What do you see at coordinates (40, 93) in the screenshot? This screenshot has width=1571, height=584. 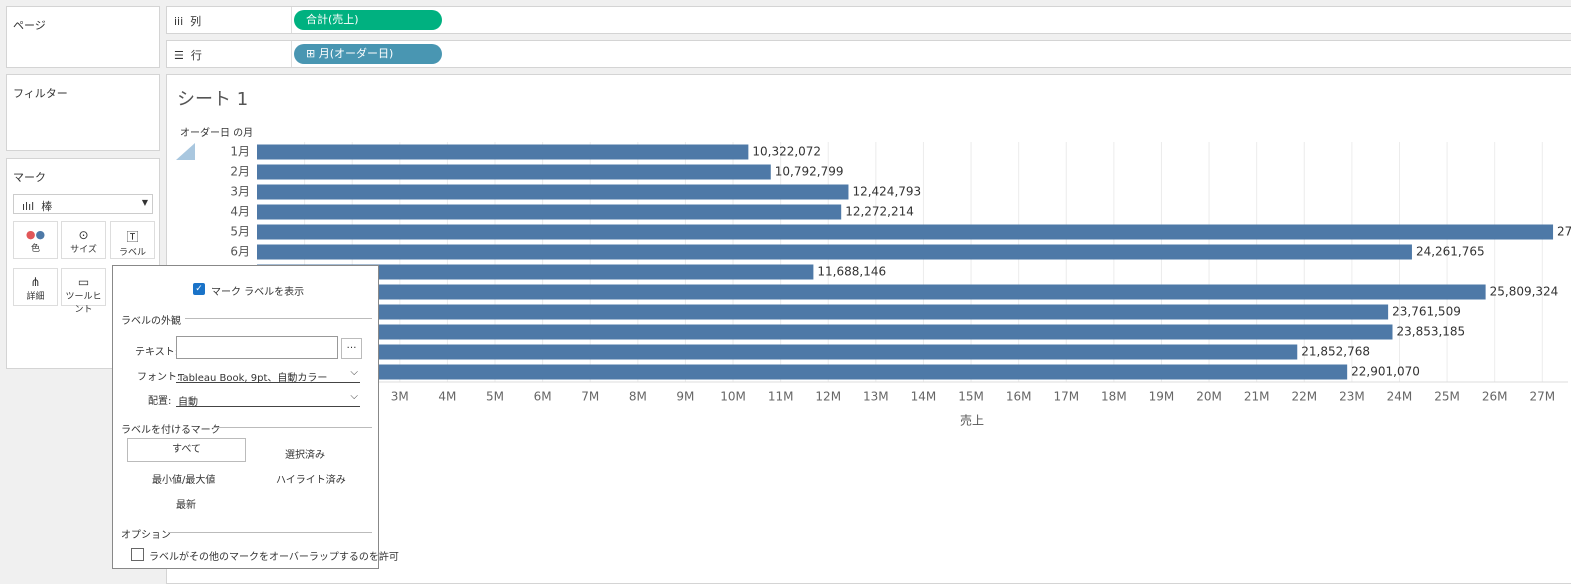 I see `filters-title: フィルター` at bounding box center [40, 93].